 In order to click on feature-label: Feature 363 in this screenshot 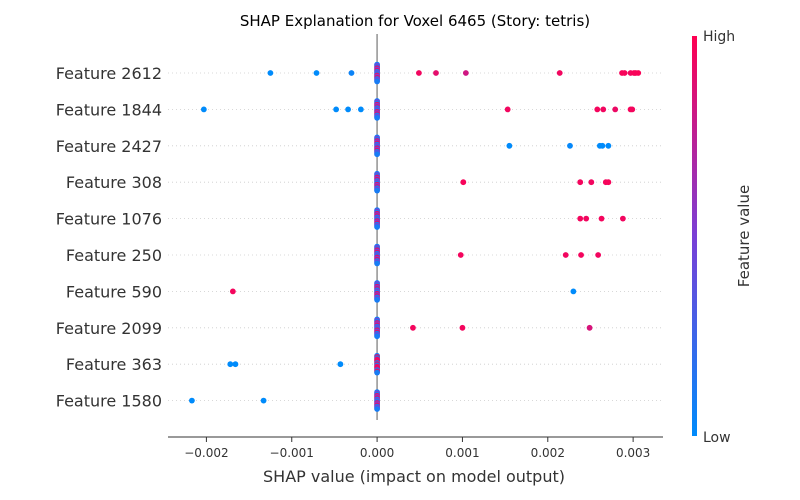, I will do `click(114, 364)`.